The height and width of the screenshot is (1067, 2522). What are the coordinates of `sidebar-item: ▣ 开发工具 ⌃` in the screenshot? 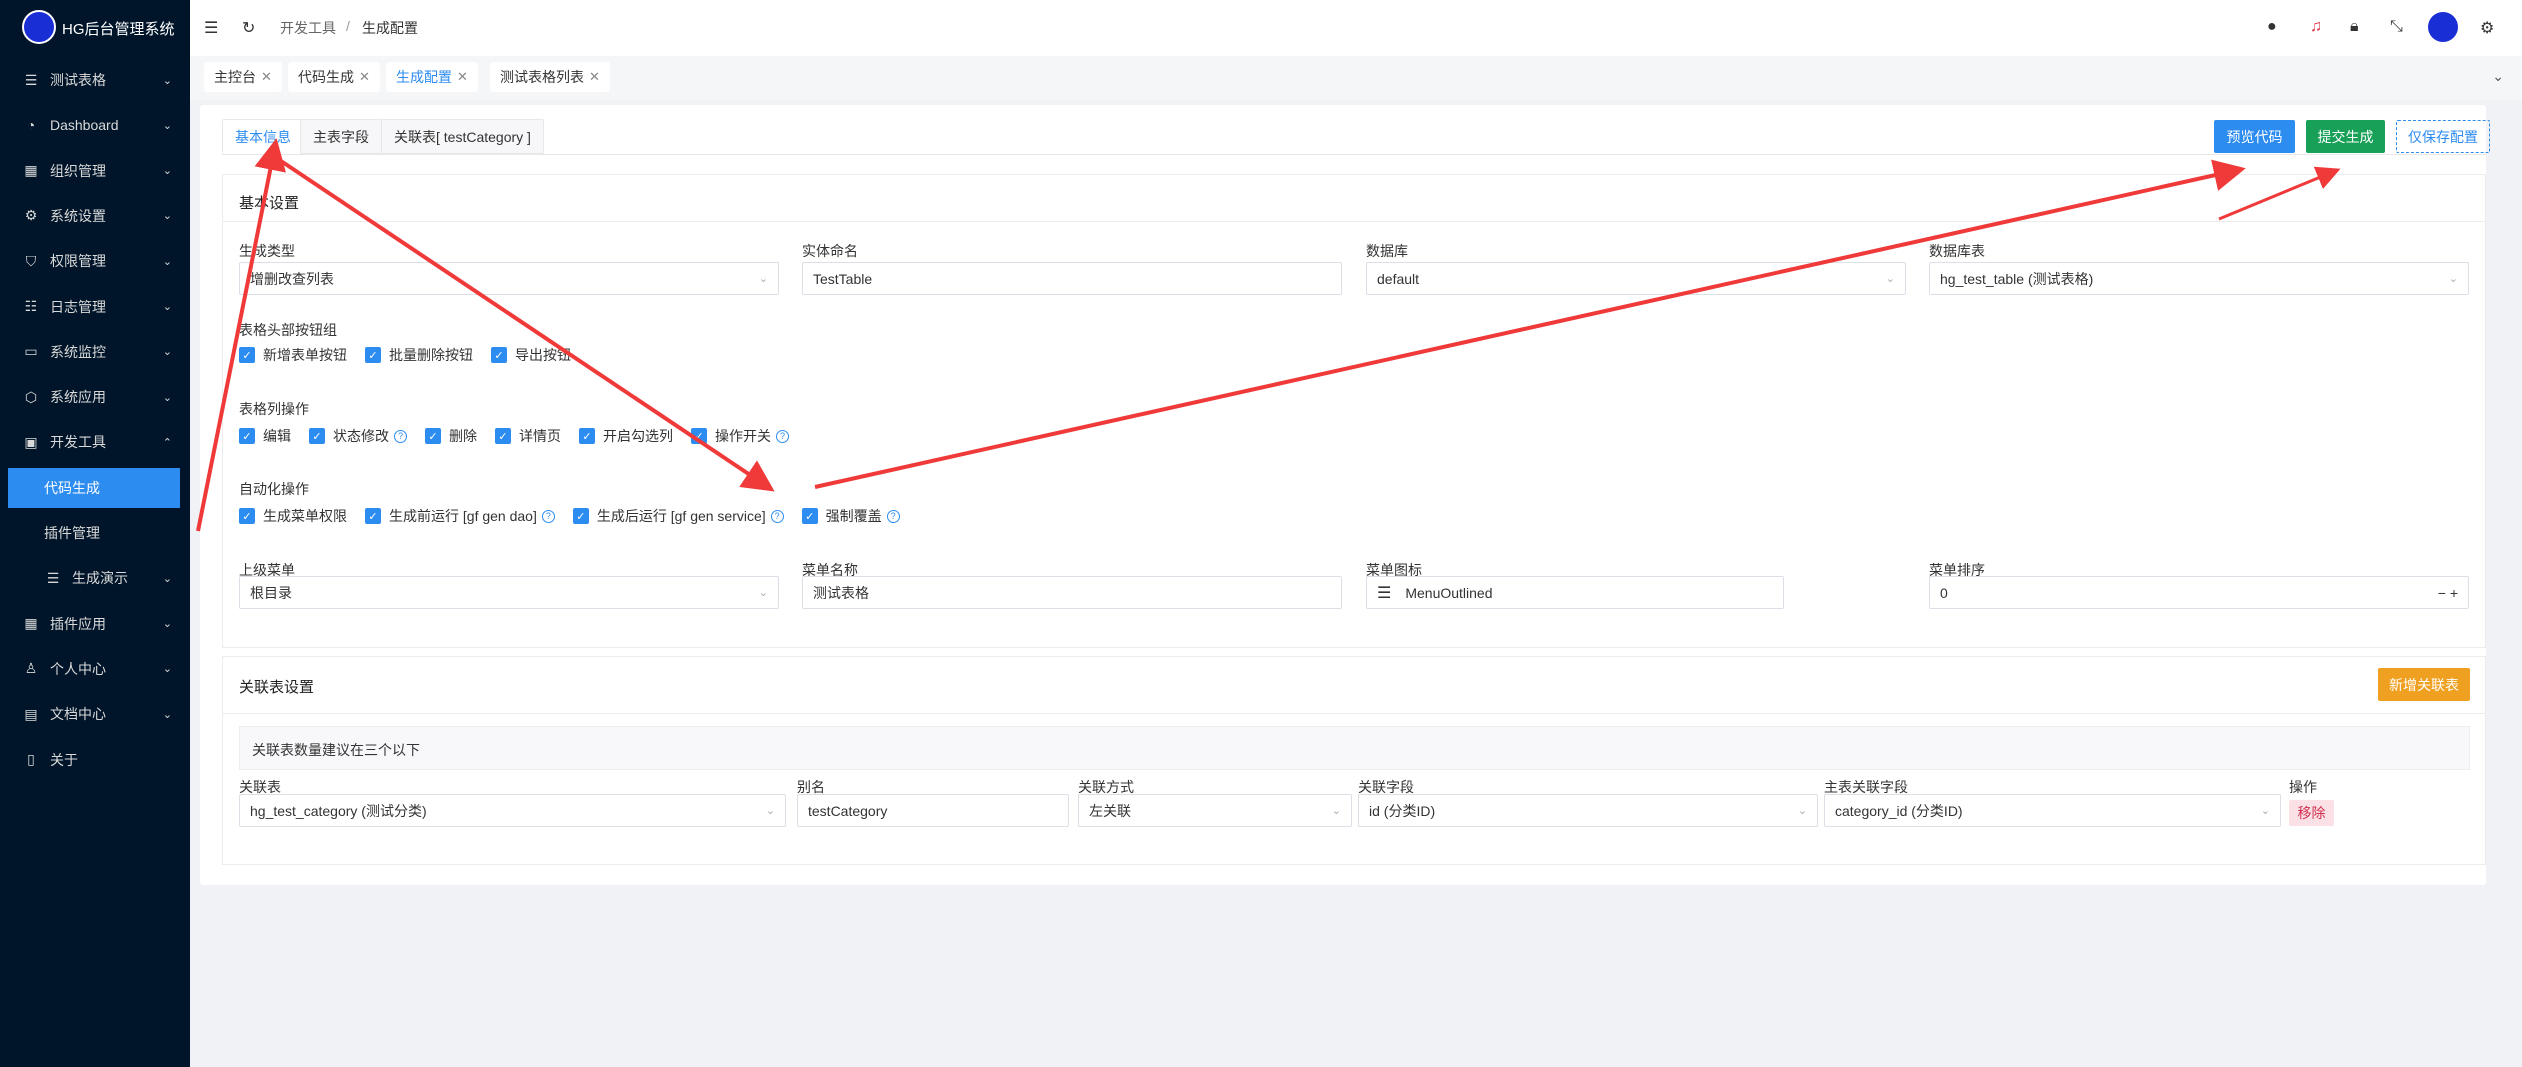 It's located at (95, 442).